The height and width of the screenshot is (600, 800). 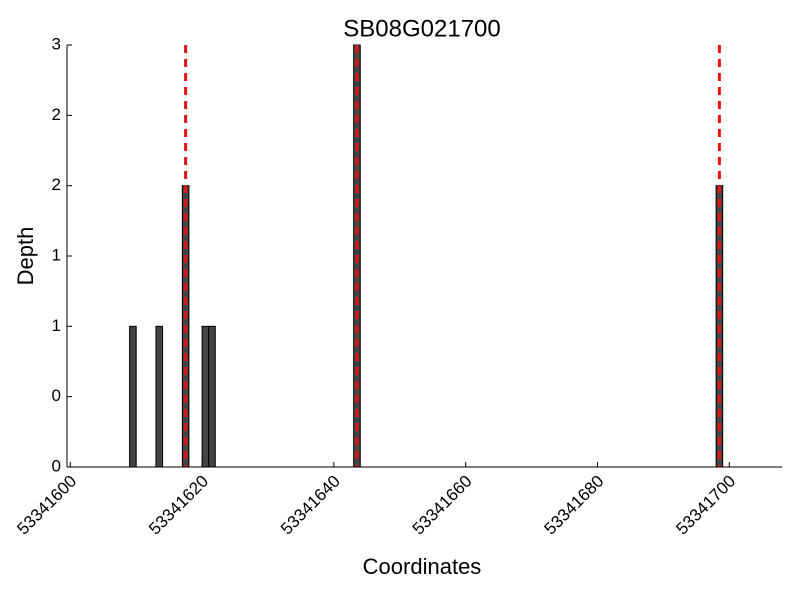 What do you see at coordinates (178, 505) in the screenshot?
I see `x-tick-label: 53341620` at bounding box center [178, 505].